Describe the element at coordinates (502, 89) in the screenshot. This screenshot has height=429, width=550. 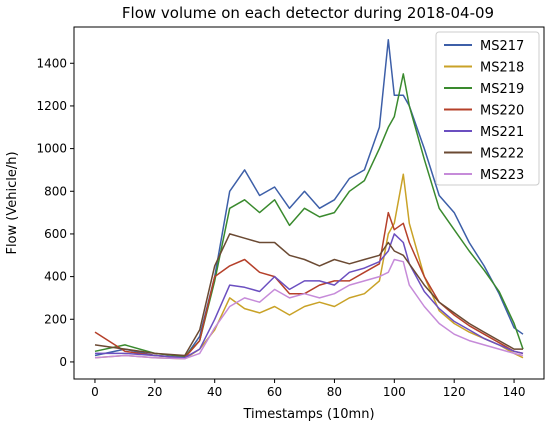
I see `legend-label: MS219` at that location.